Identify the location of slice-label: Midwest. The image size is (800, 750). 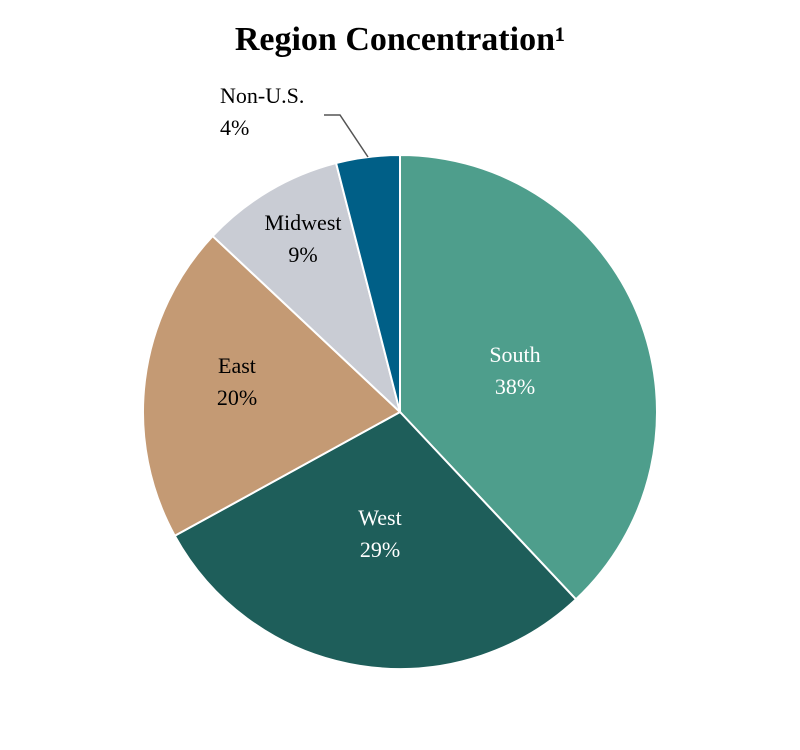
(303, 222).